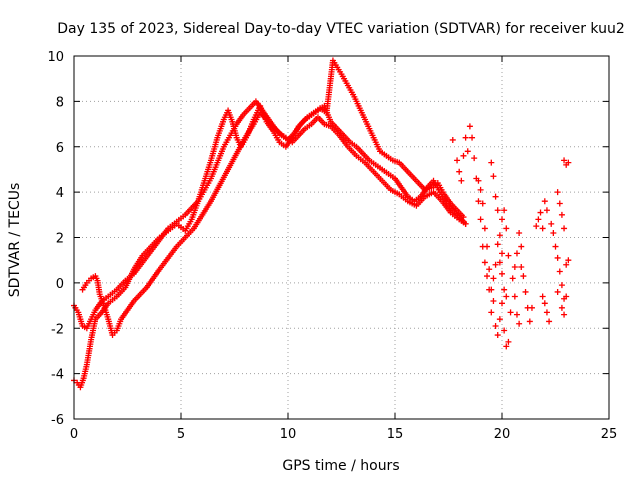  Describe the element at coordinates (57, 329) in the screenshot. I see `y-tick-label: -2` at that location.